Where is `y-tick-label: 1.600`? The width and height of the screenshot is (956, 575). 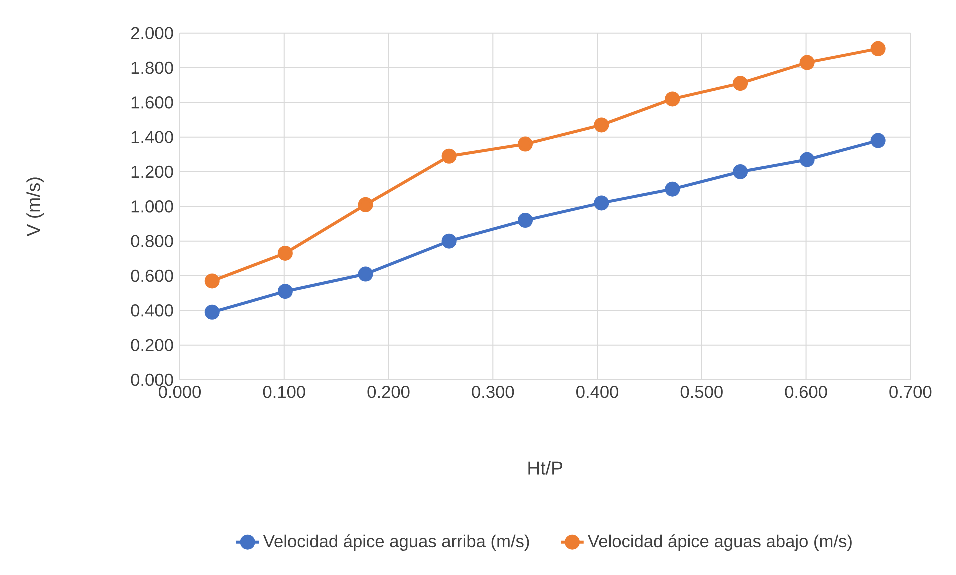 y-tick-label: 1.600 is located at coordinates (153, 102).